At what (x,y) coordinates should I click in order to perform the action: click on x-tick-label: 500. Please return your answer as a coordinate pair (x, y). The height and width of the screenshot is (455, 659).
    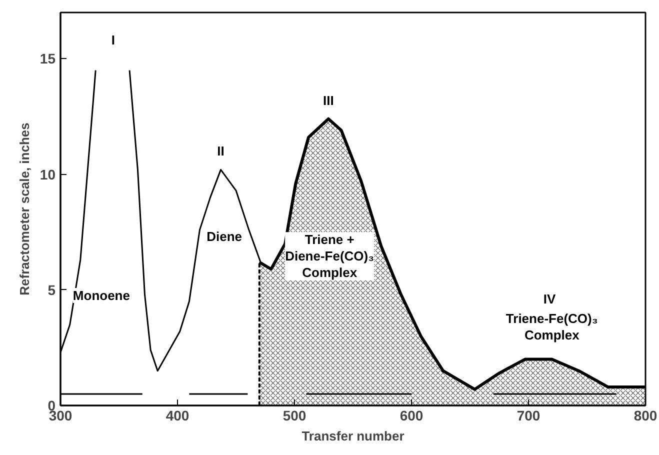
    Looking at the image, I should click on (294, 416).